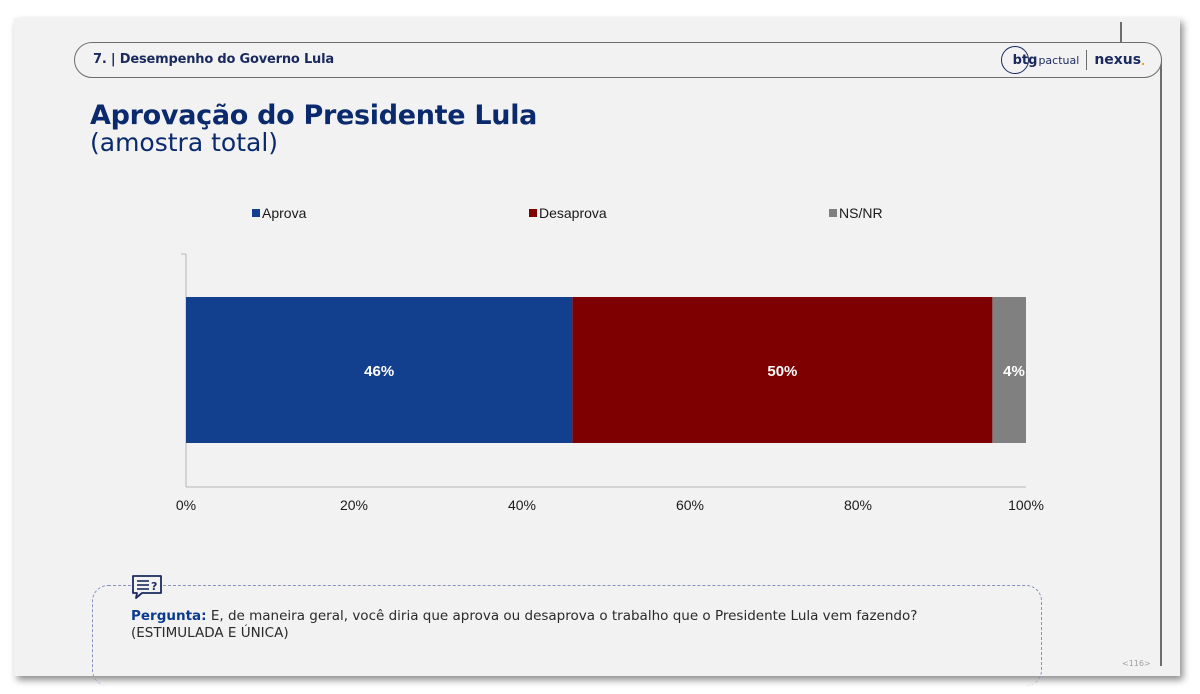 This screenshot has height=694, width=1200. Describe the element at coordinates (1118, 60) in the screenshot. I see `nexus-logo: nexus` at that location.